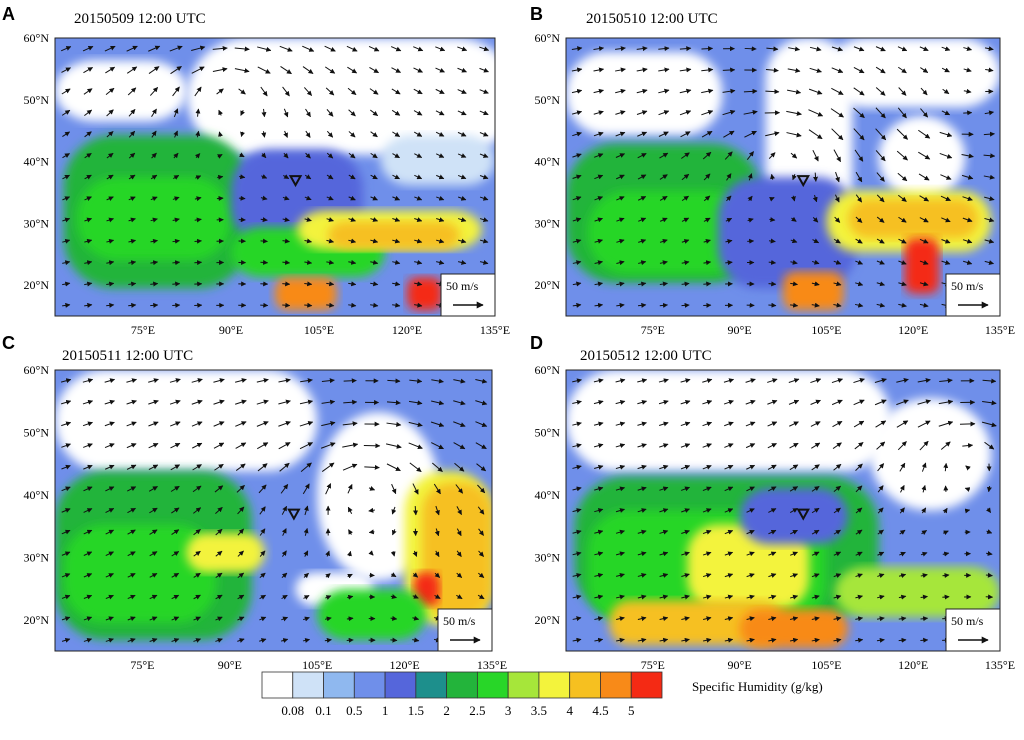  What do you see at coordinates (372, 614) in the screenshot?
I see `humidity-region` at bounding box center [372, 614].